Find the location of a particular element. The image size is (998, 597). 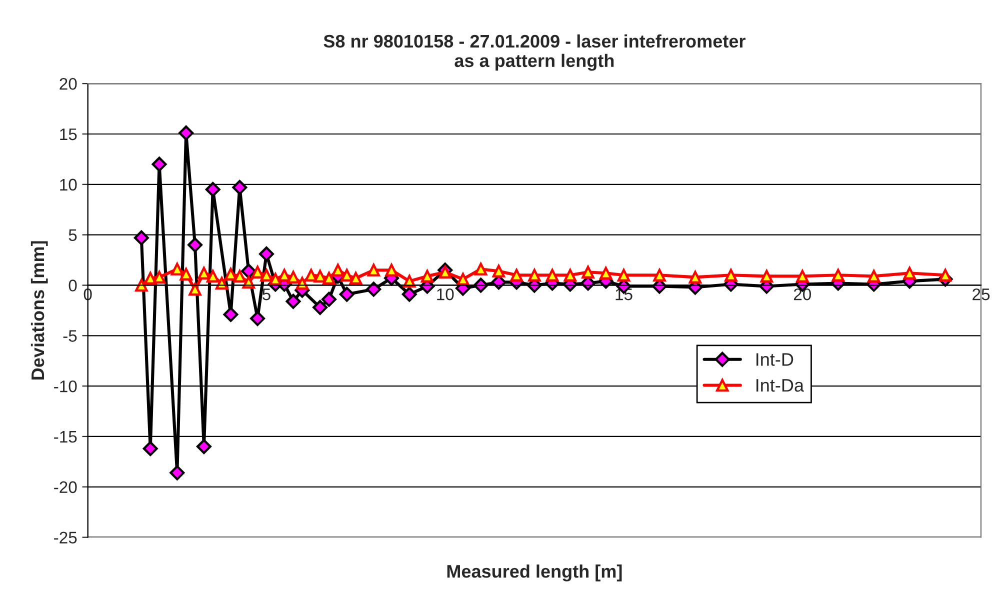

y-tick-label: 5 is located at coordinates (72, 235).